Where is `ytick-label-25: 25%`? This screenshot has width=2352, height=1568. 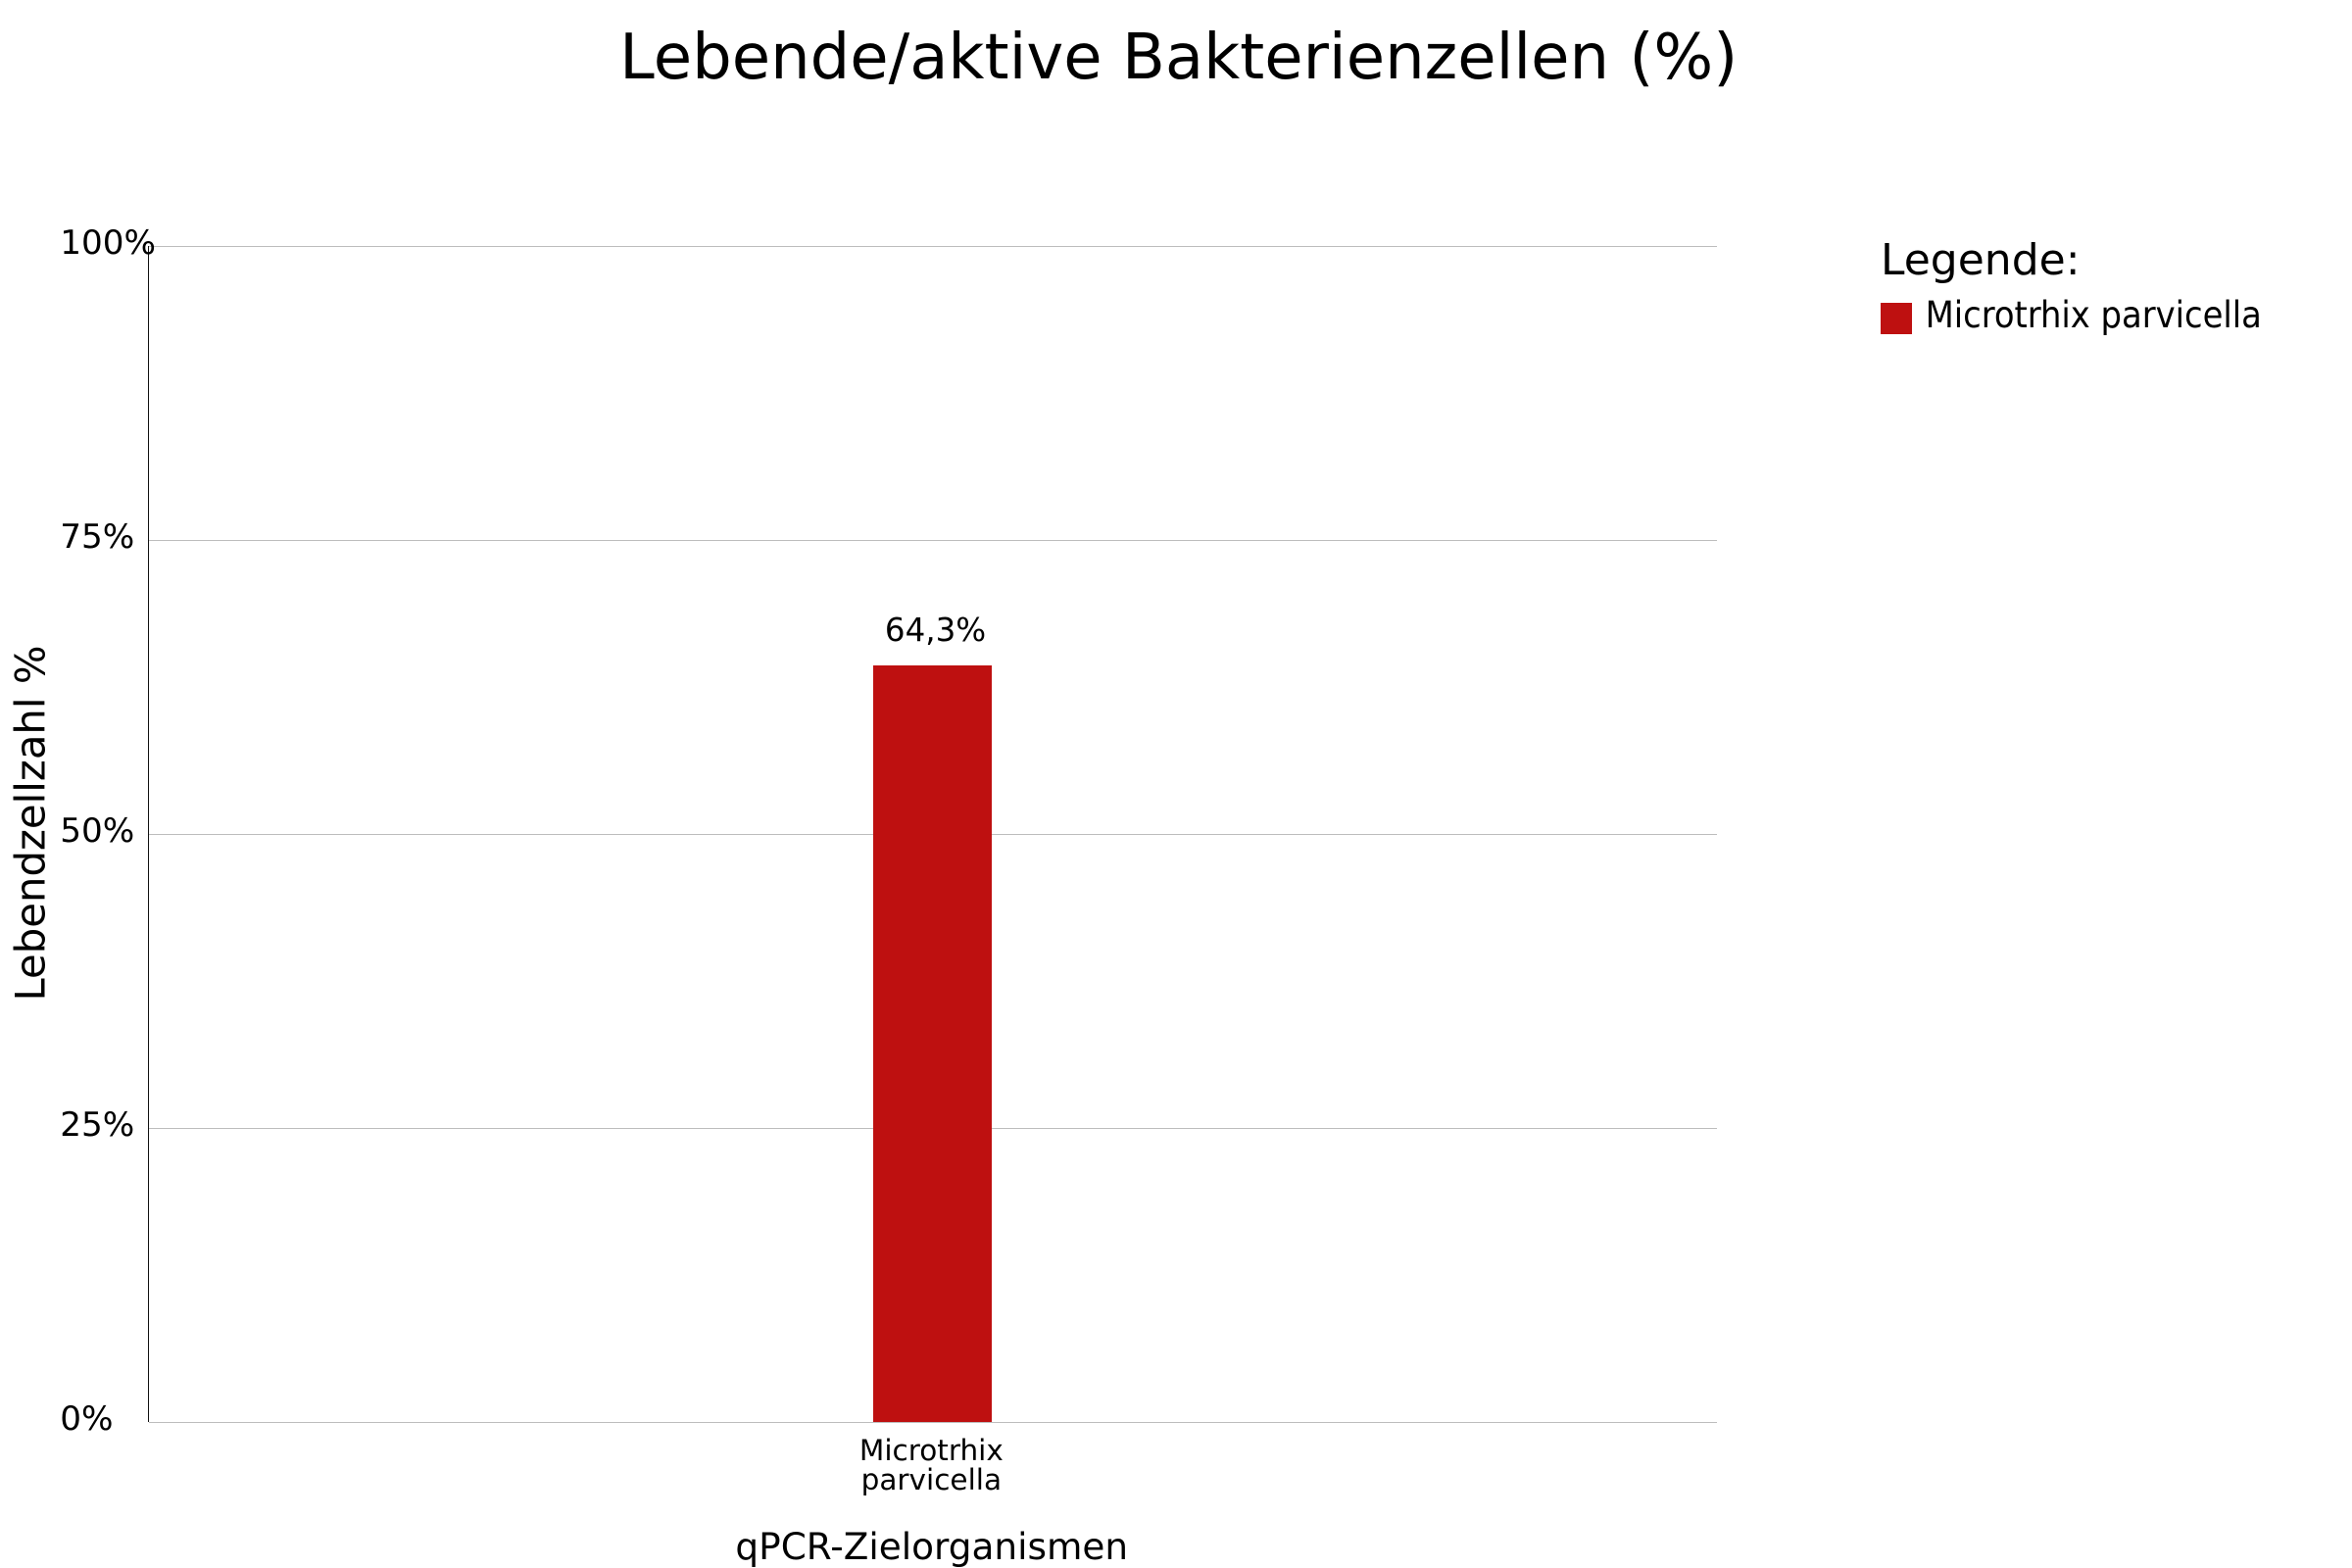 ytick-label-25: 25% is located at coordinates (97, 1125).